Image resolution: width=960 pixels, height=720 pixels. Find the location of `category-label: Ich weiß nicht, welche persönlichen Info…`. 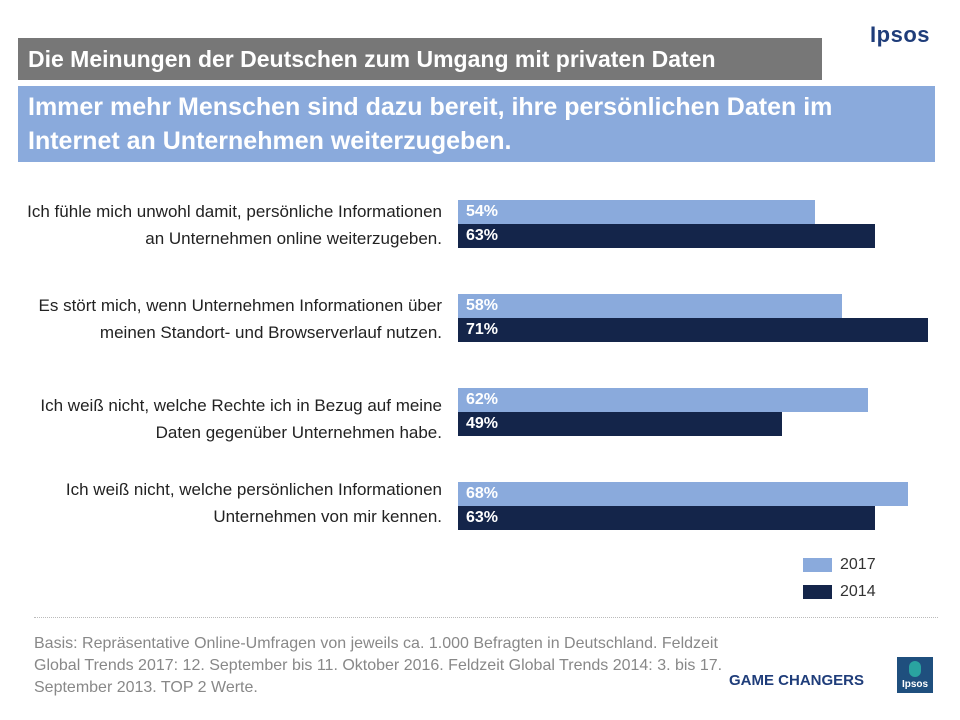

category-label: Ich weiß nicht, welche persönlichen Info… is located at coordinates (253, 503).